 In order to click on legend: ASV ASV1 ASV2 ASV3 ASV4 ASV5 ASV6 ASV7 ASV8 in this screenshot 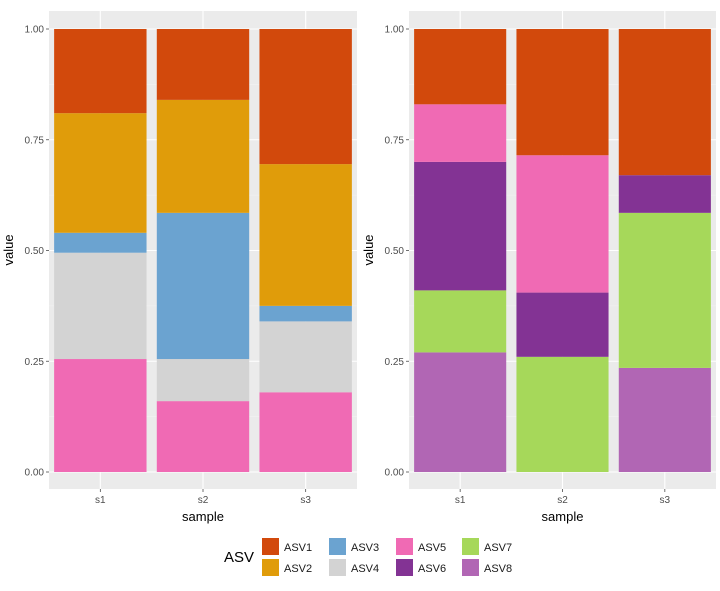, I will do `click(368, 557)`.